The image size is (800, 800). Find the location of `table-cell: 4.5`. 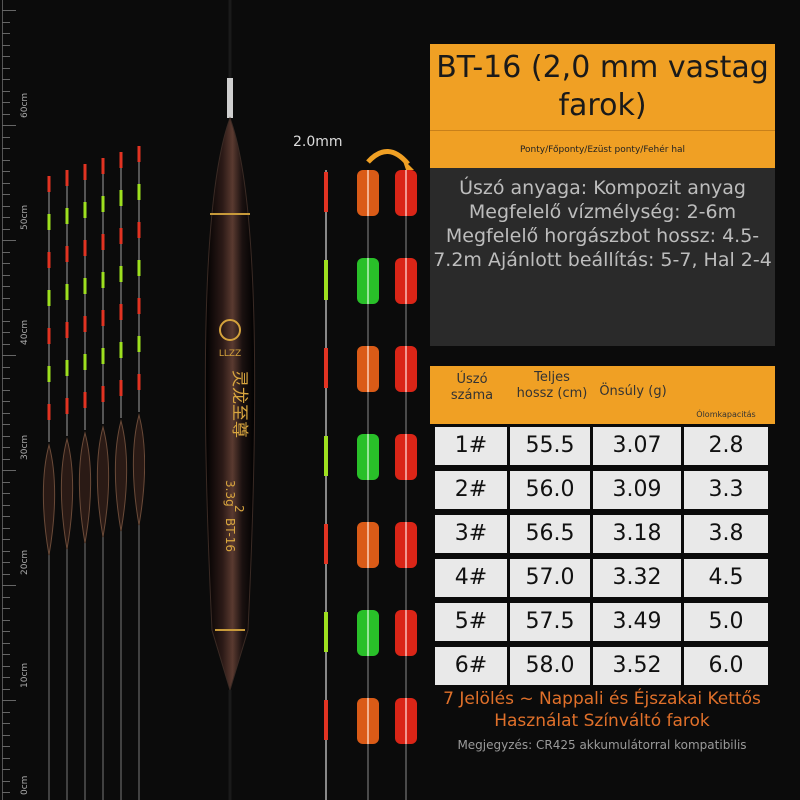

table-cell: 4.5 is located at coordinates (726, 578).